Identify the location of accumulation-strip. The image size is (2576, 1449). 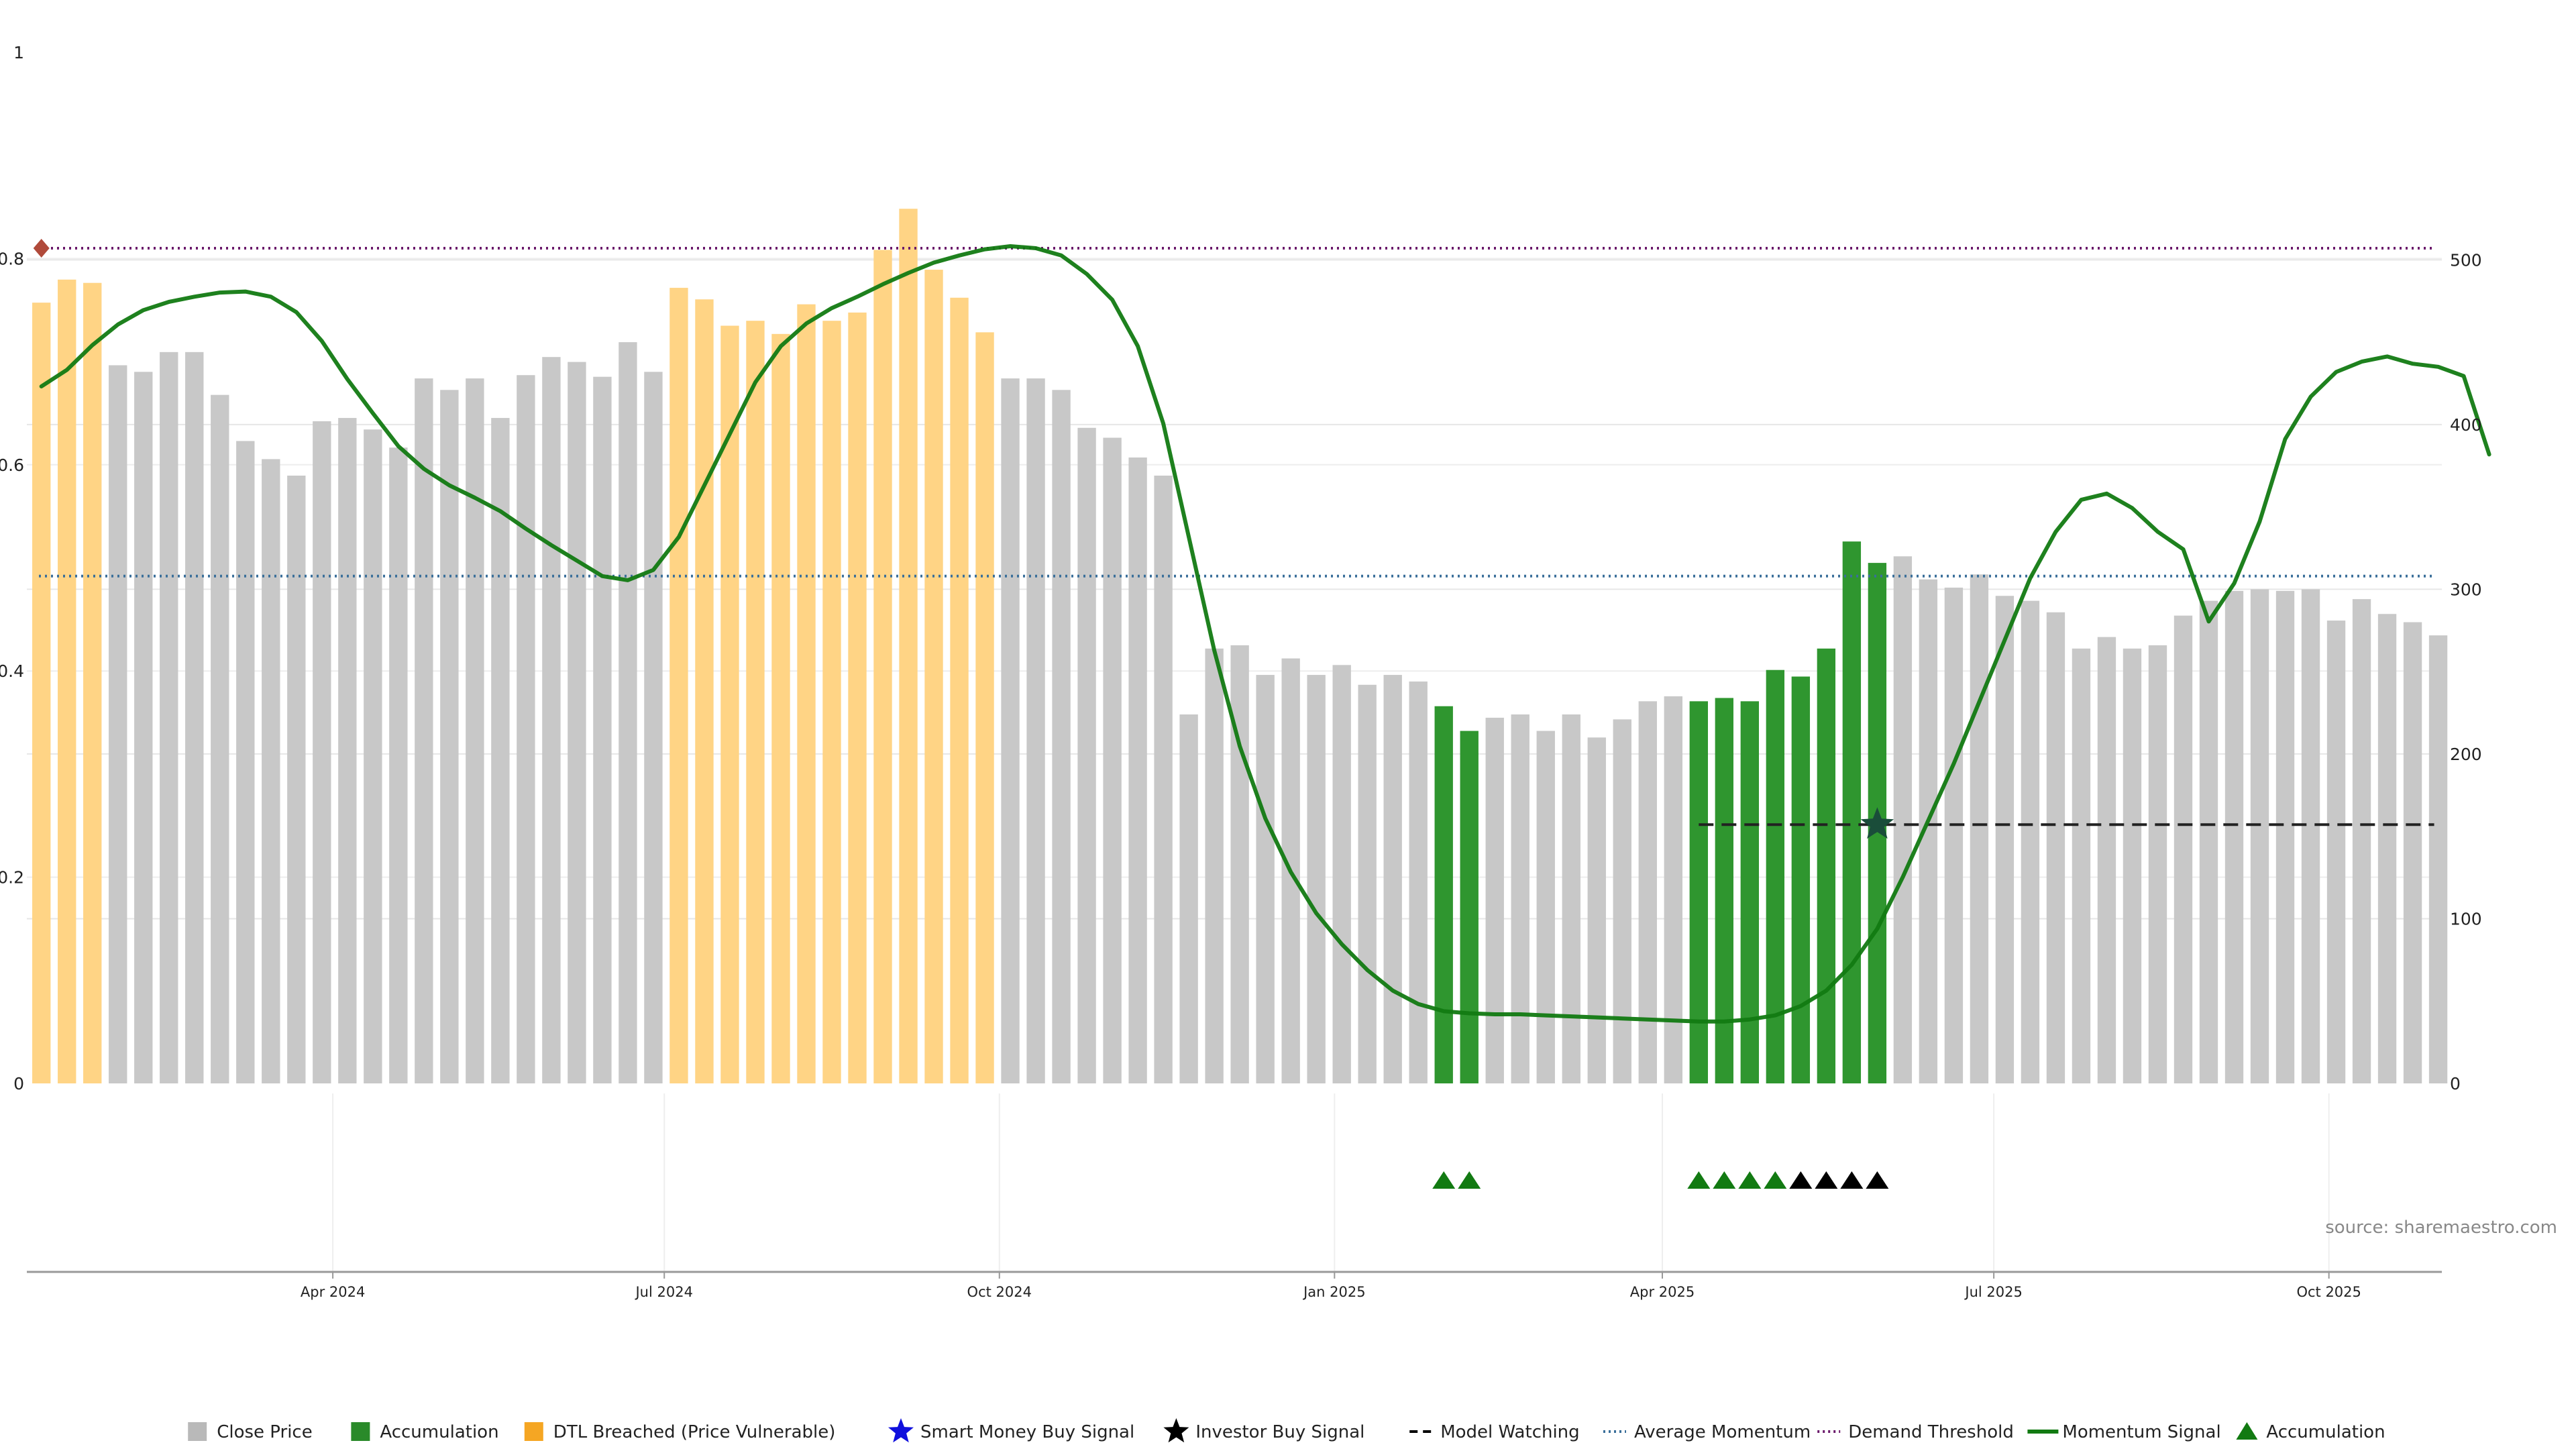
(1660, 1180).